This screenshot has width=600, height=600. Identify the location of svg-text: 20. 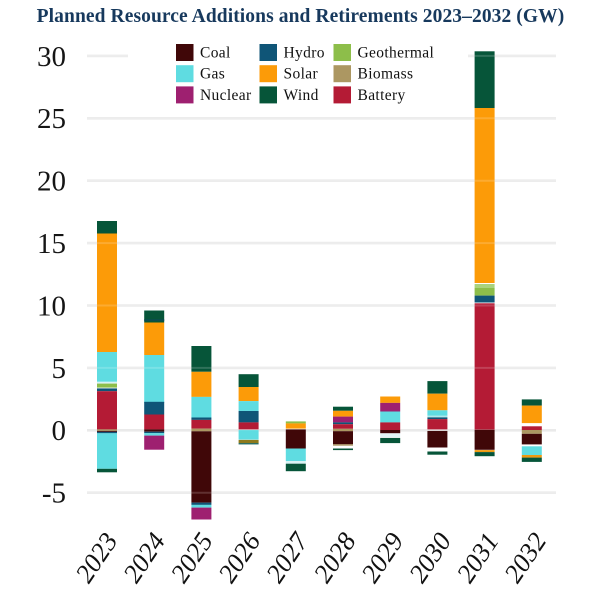
(51, 182).